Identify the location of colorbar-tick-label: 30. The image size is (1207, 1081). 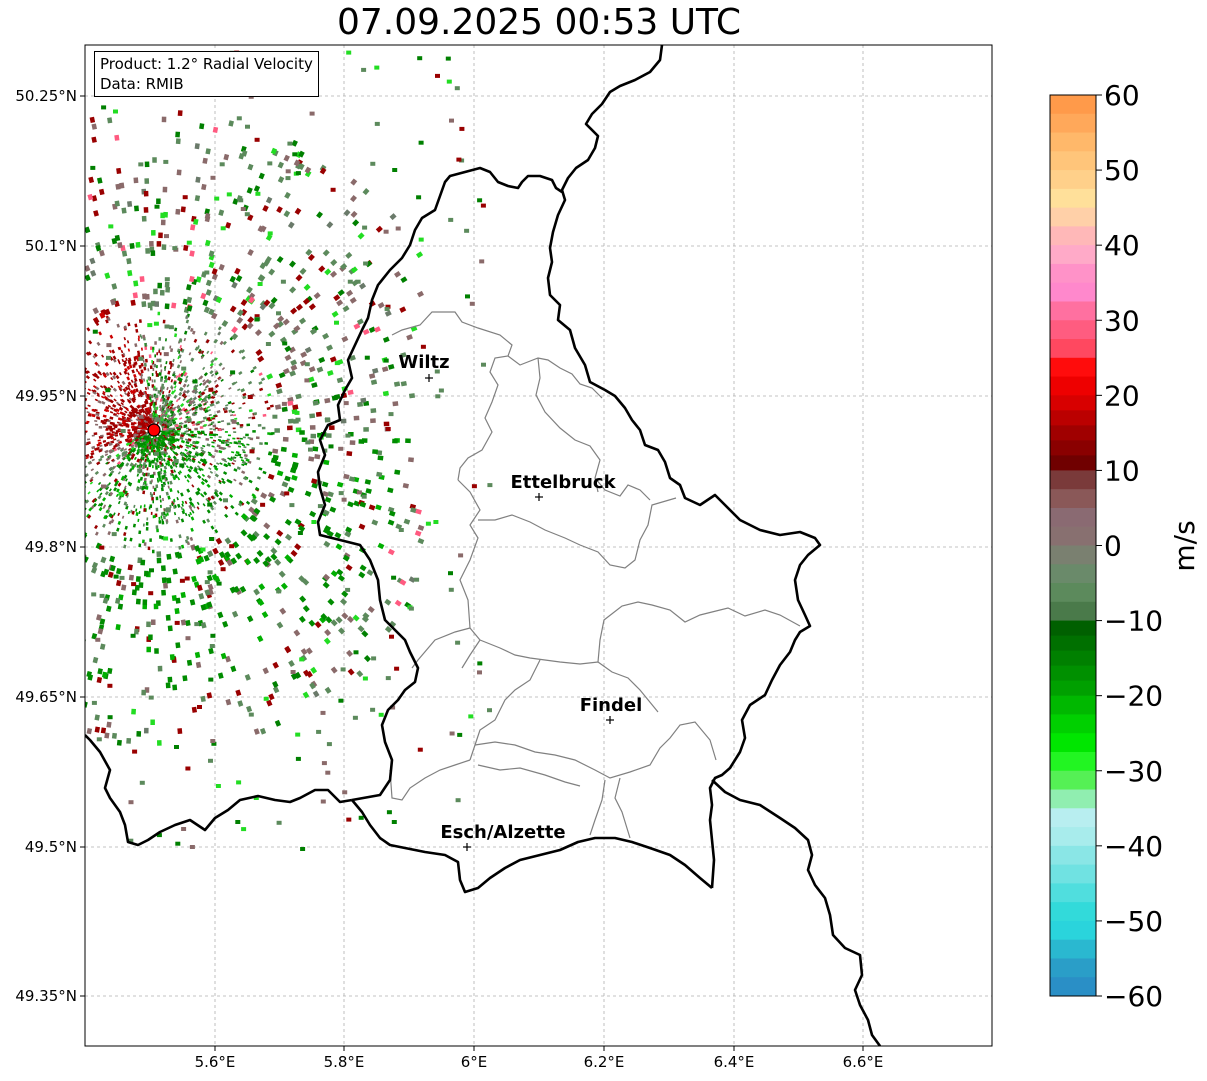
(1122, 320).